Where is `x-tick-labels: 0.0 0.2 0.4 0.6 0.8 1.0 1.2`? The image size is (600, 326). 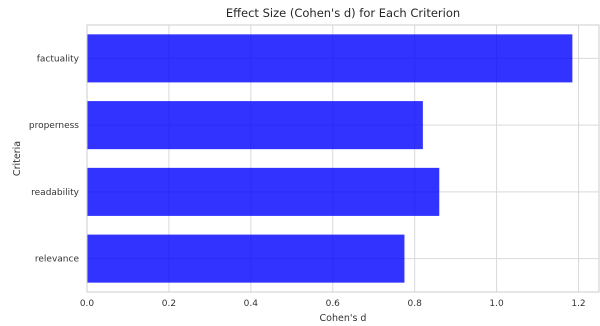 x-tick-labels: 0.0 0.2 0.4 0.6 0.8 1.0 1.2 is located at coordinates (333, 304).